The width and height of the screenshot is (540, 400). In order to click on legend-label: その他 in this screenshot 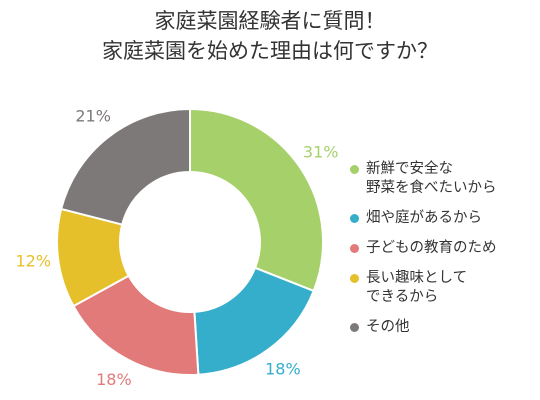, I will do `click(388, 327)`.